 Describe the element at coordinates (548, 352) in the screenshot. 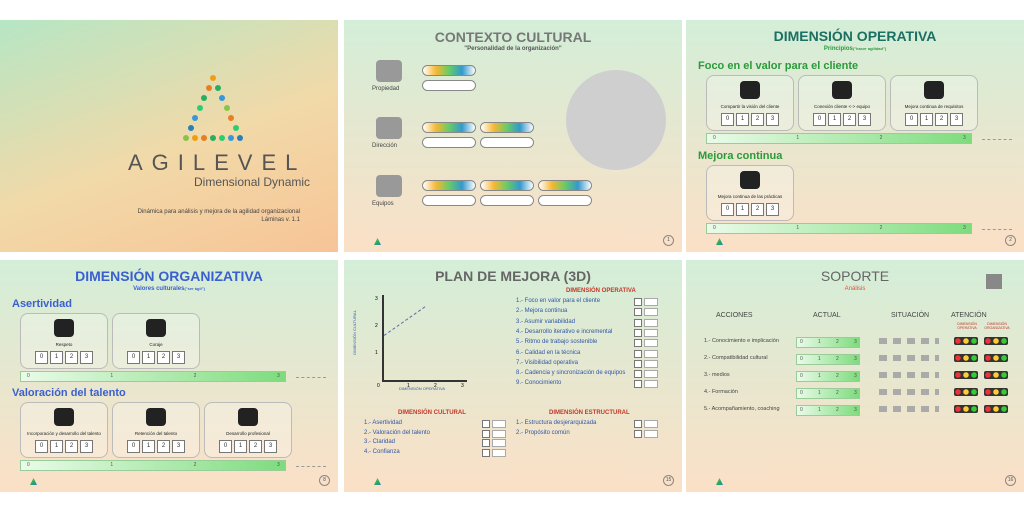

I see `plan-item: 6.- Calidad en la técnica` at that location.